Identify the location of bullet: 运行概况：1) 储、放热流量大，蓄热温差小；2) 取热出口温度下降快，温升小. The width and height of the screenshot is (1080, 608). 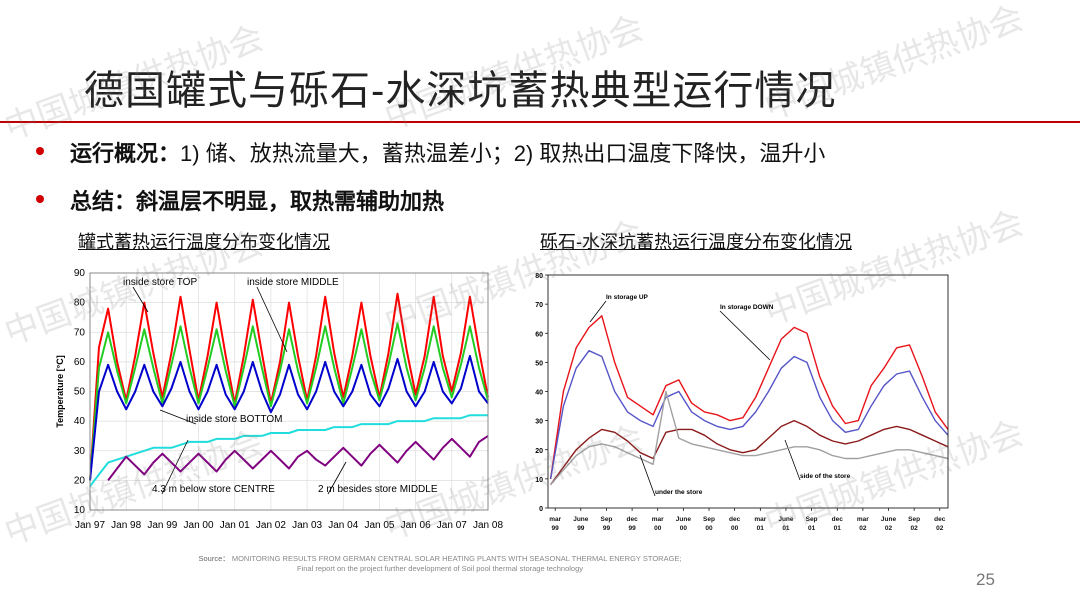
(431, 152).